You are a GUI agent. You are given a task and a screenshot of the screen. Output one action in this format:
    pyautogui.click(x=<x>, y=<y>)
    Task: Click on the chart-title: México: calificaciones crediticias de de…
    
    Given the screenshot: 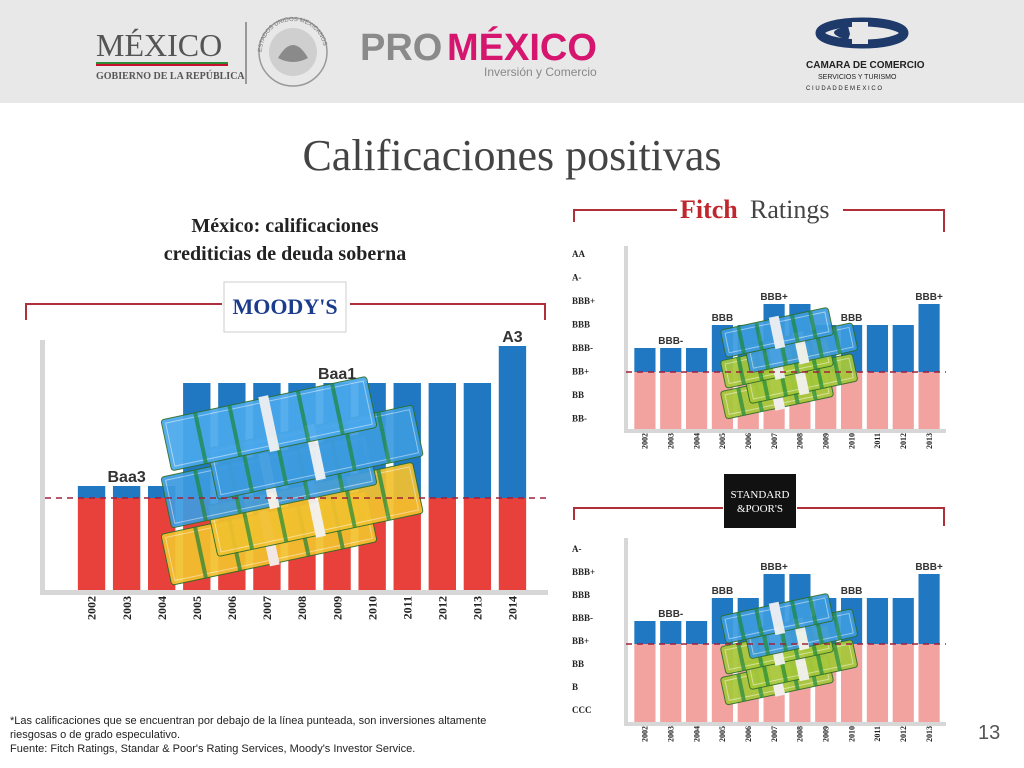 What is the action you would take?
    pyautogui.click(x=285, y=240)
    